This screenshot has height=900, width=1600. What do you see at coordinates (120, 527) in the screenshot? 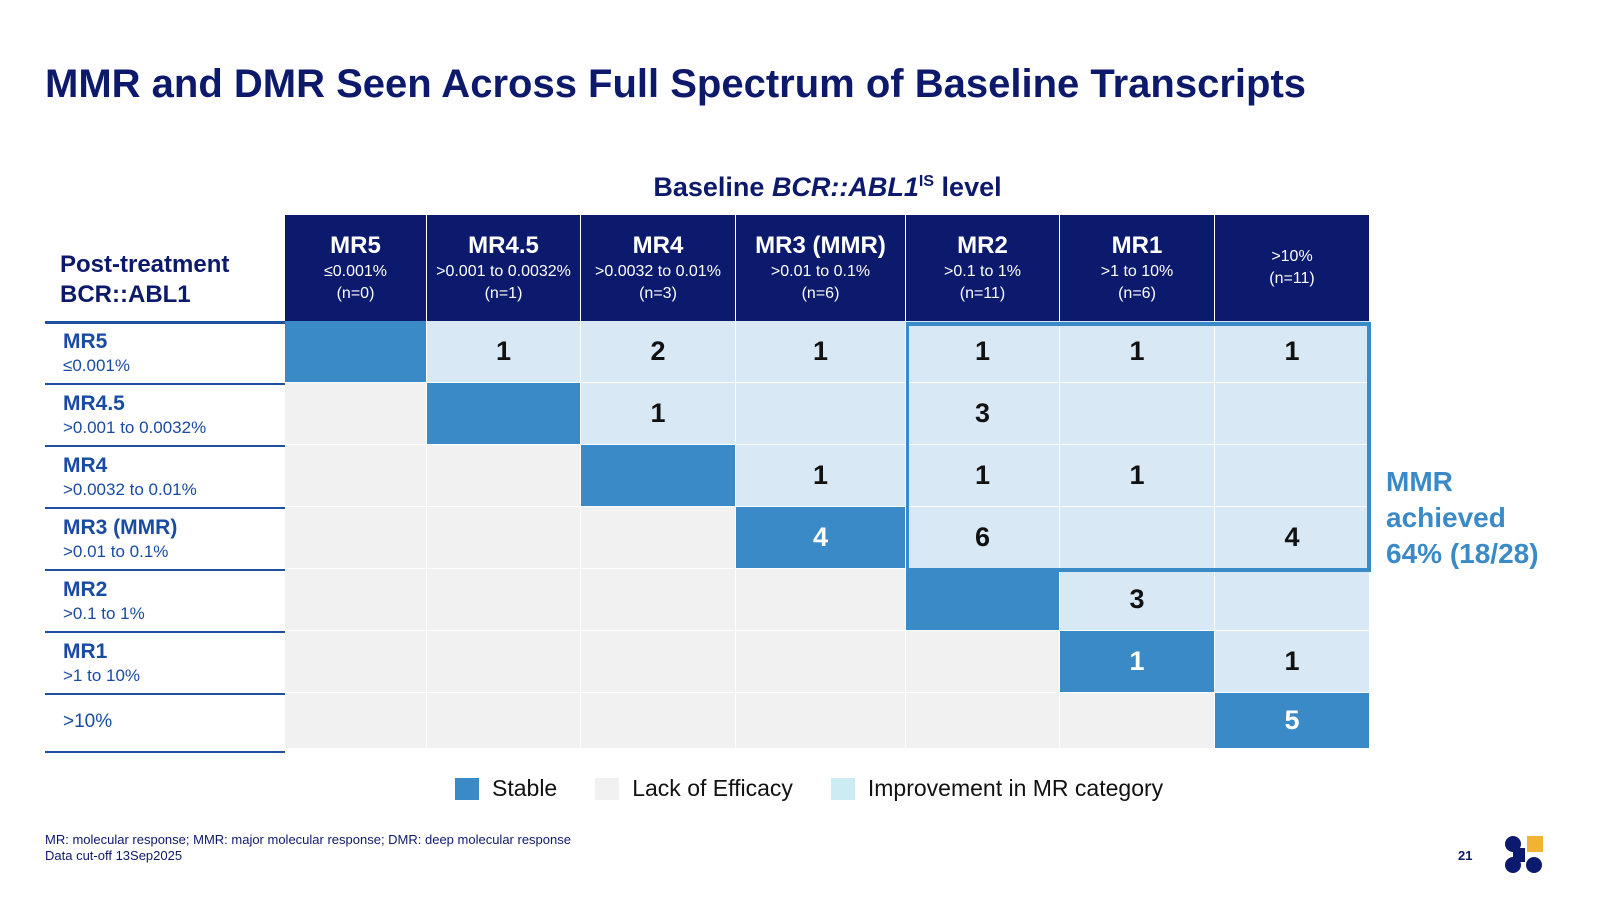
I see `row-label-name: MR3 (MMR)` at bounding box center [120, 527].